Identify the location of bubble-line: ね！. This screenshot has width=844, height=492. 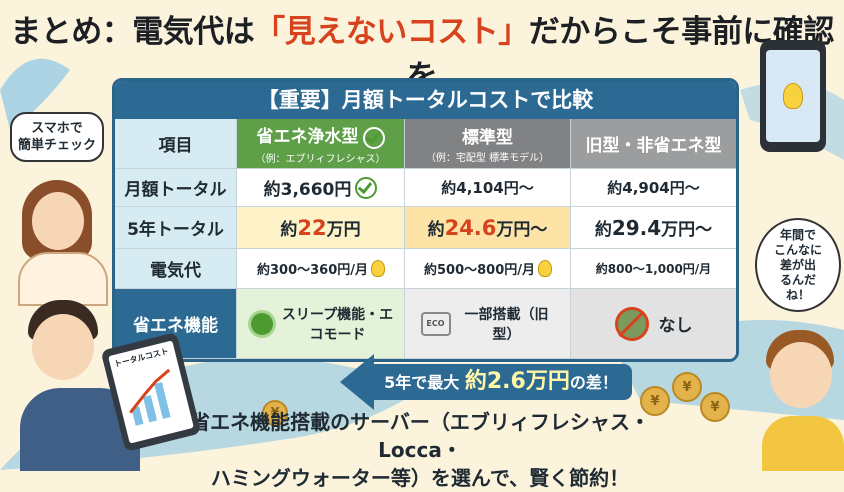
(797, 294).